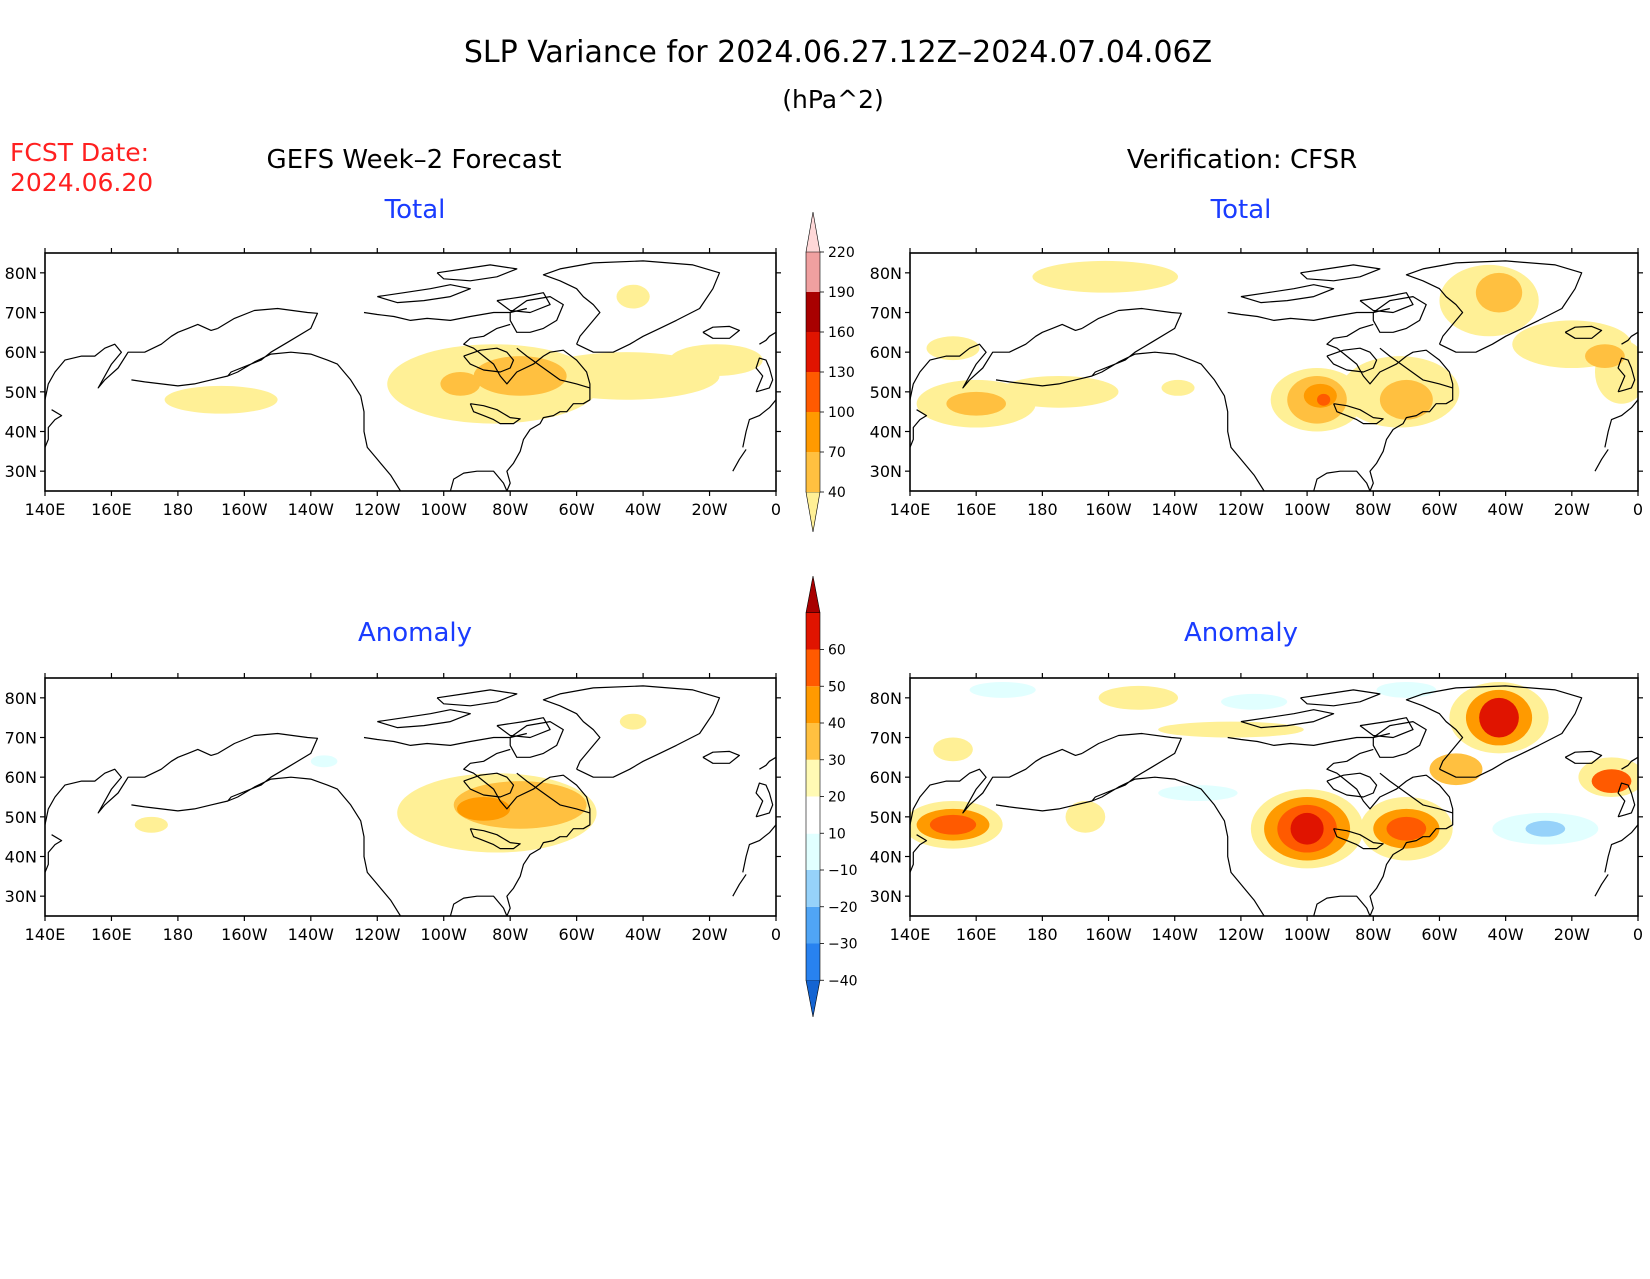 The height and width of the screenshot is (1279, 1650). Describe the element at coordinates (1044, 806) in the screenshot. I see `coastline-aleutian` at that location.